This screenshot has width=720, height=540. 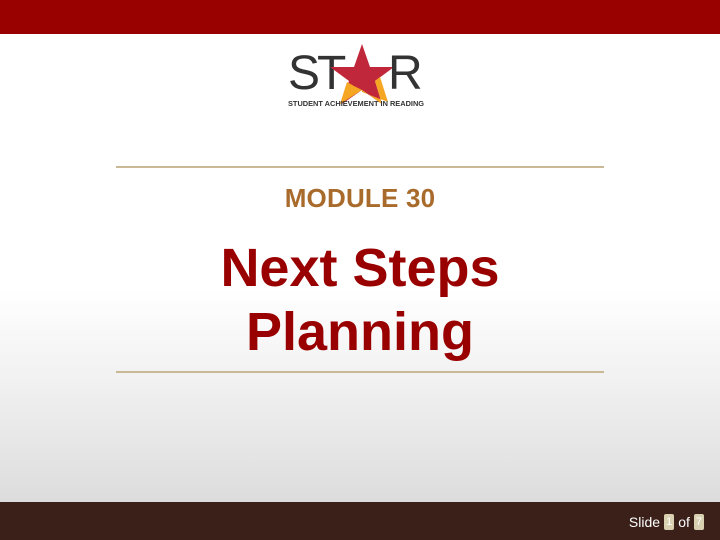 I want to click on slide-counter: Slide 1 of 7, so click(x=666, y=522).